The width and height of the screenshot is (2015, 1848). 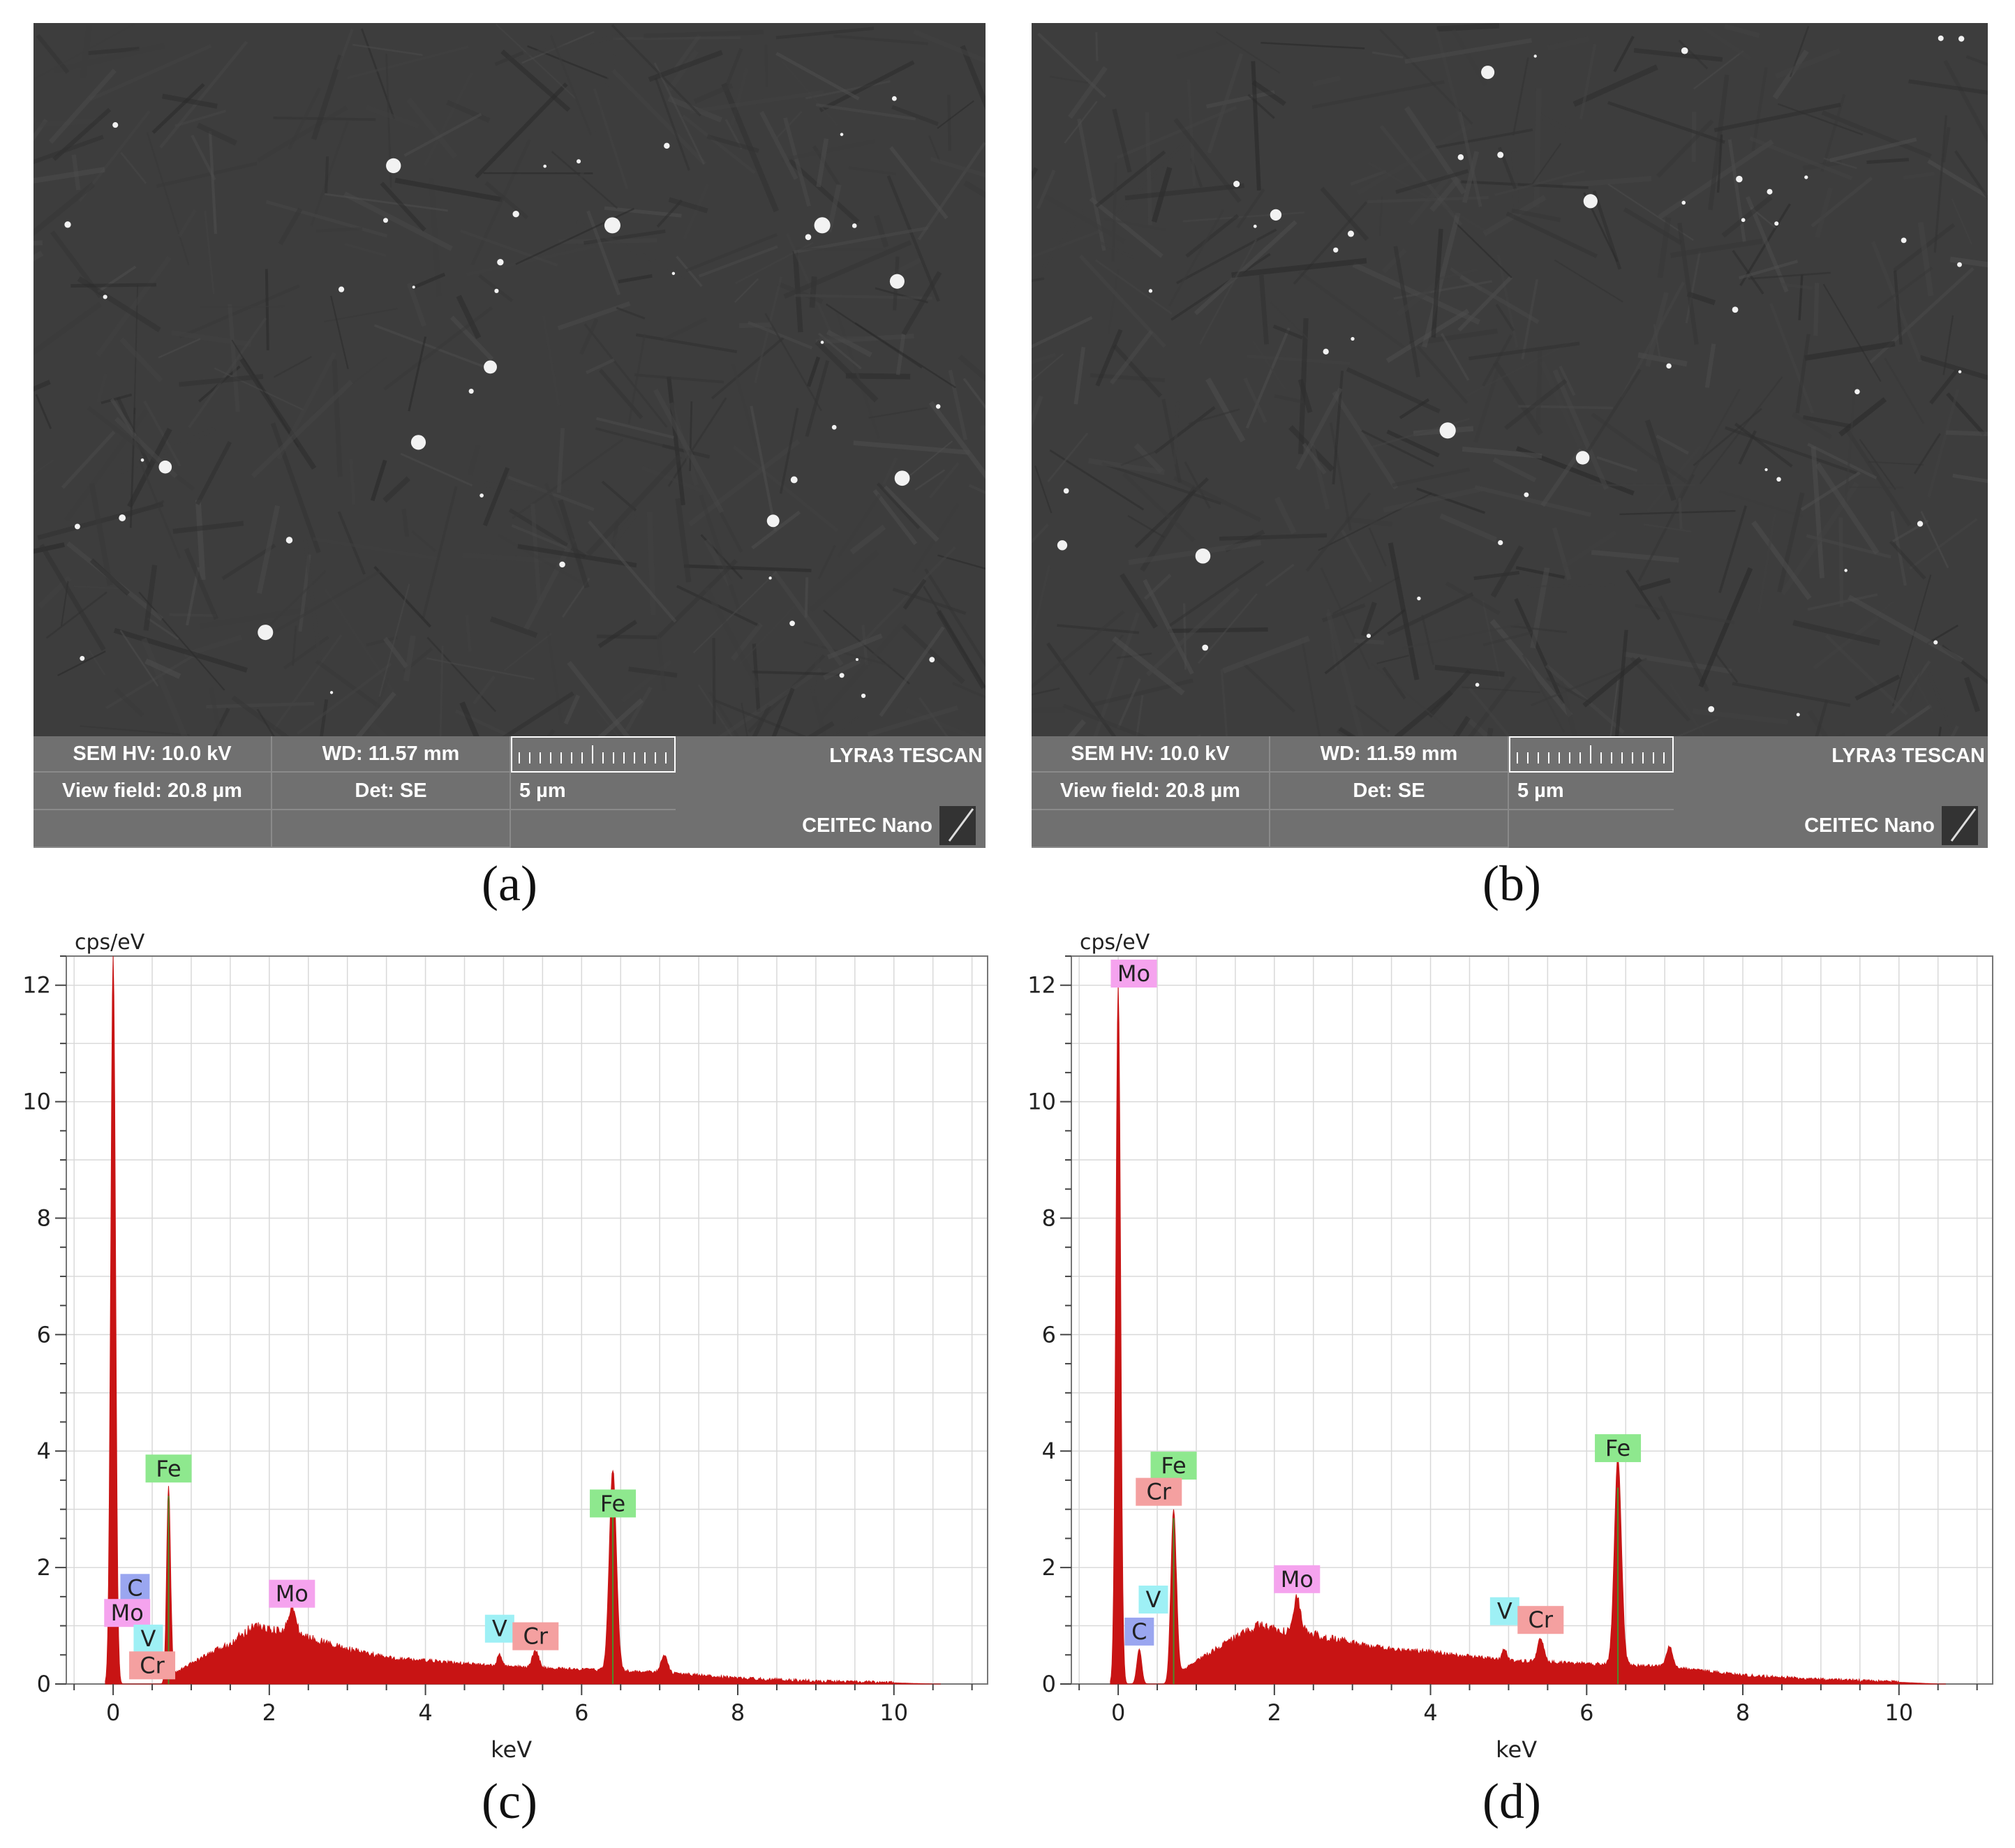 What do you see at coordinates (1511, 883) in the screenshot?
I see `panel-label-b: (b)` at bounding box center [1511, 883].